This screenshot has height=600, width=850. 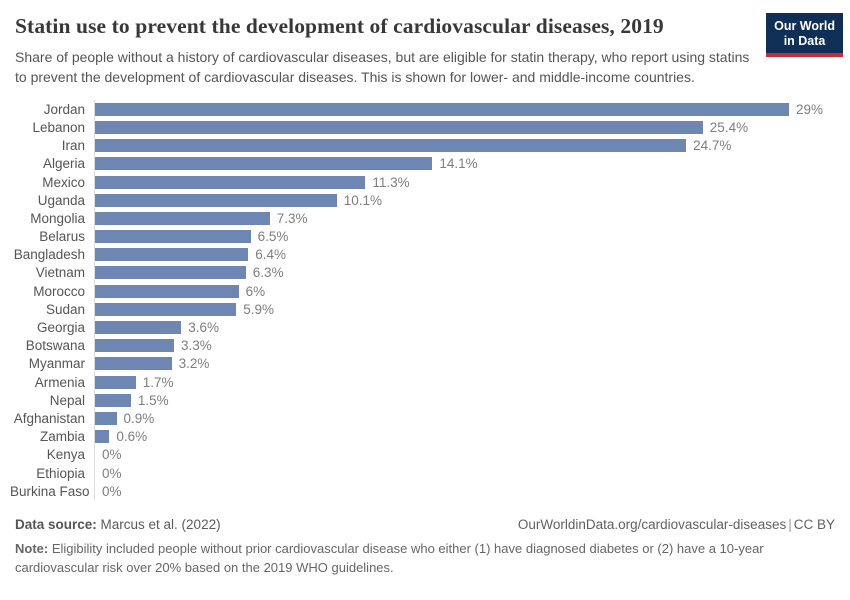 I want to click on owid-logo-line2: in Data, so click(x=804, y=40).